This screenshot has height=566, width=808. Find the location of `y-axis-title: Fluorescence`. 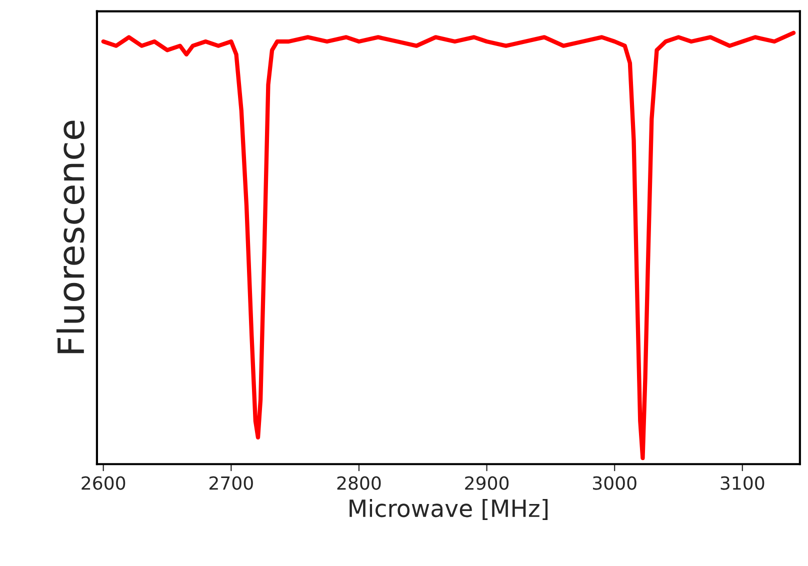

y-axis-title: Fluorescence is located at coordinates (70, 237).